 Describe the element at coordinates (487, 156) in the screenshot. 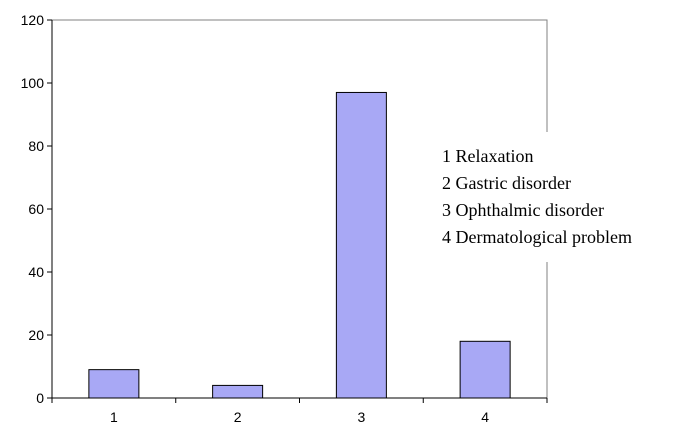

I see `legend-item-1: 1 Relaxation` at that location.